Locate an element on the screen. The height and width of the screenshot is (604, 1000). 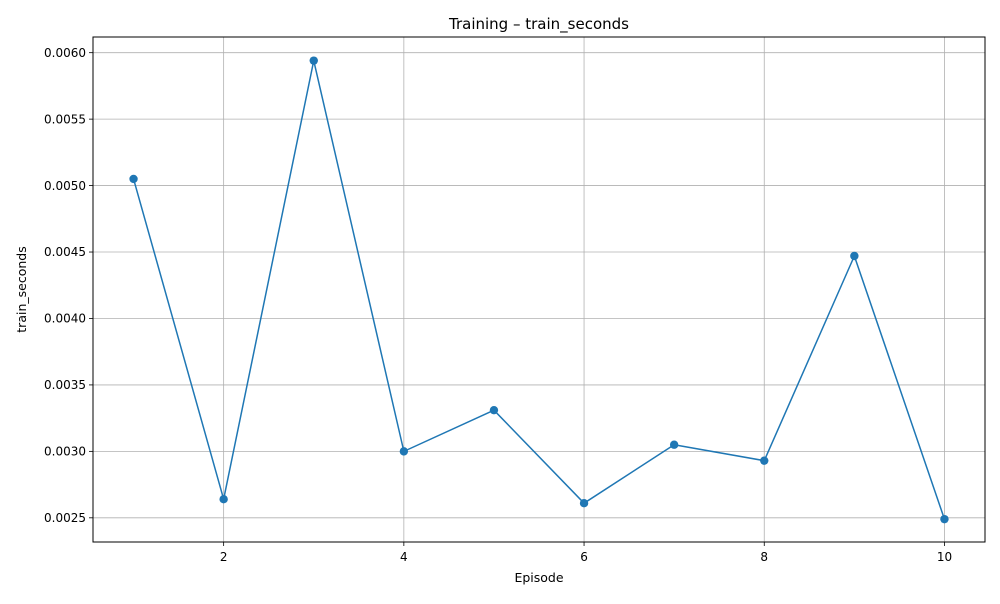
y-axis-label: train_seconds is located at coordinates (21, 289).